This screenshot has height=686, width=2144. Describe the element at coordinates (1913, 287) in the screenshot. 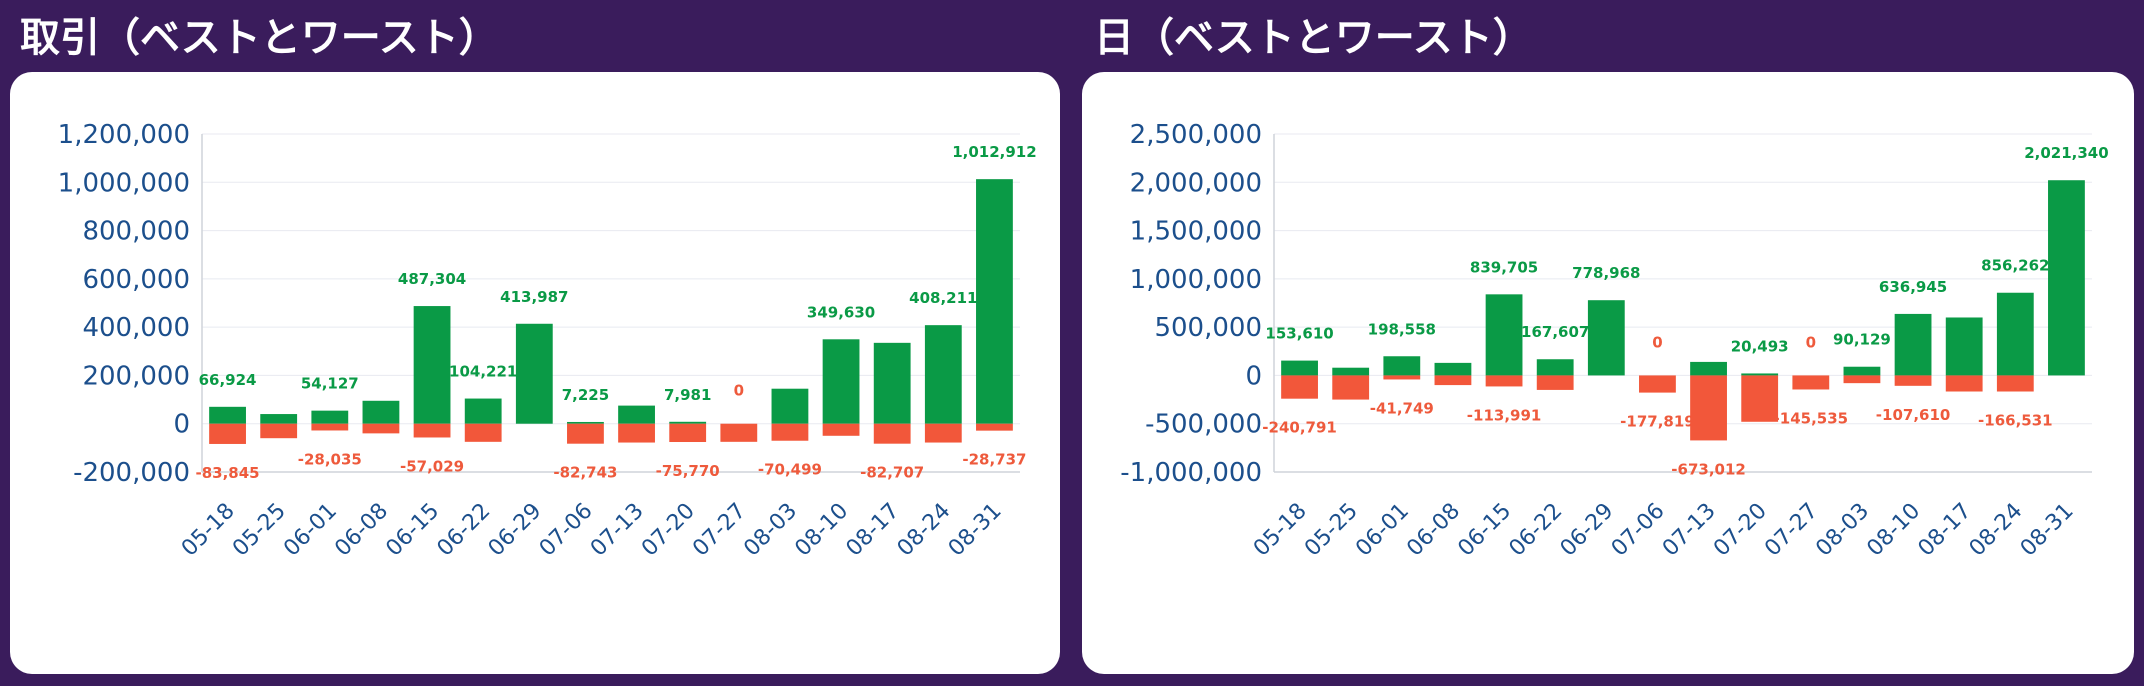

I see `data-label-positive: 636,945` at that location.